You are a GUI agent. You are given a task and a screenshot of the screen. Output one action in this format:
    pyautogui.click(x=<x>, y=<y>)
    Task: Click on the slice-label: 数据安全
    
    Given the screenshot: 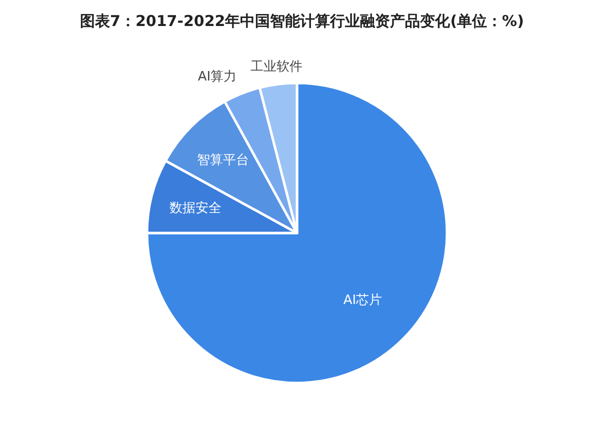 What is the action you would take?
    pyautogui.click(x=195, y=208)
    